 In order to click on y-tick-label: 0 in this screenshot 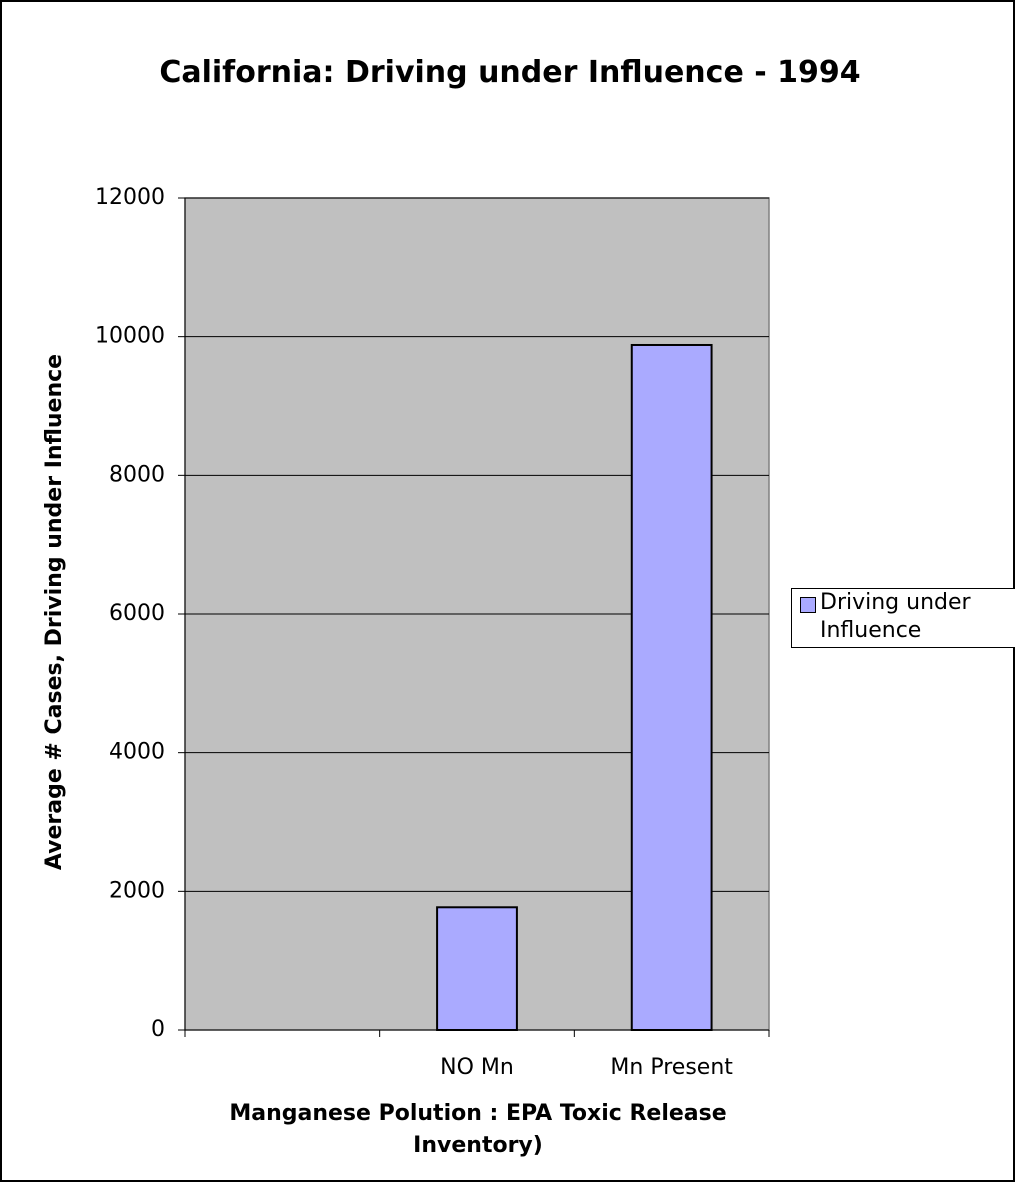, I will do `click(158, 1029)`.